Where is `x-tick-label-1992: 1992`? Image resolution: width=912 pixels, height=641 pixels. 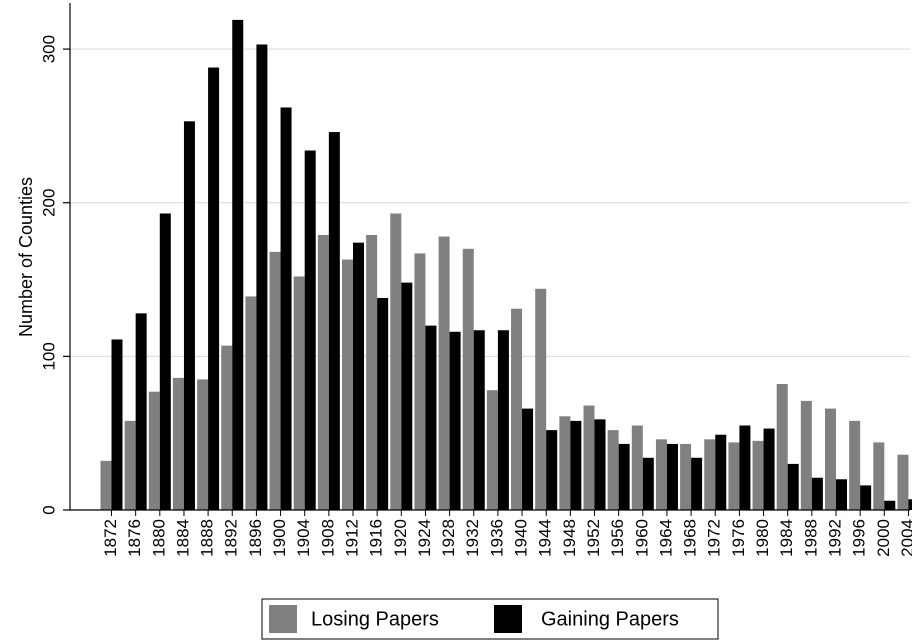
x-tick-label-1992: 1992 is located at coordinates (834, 538).